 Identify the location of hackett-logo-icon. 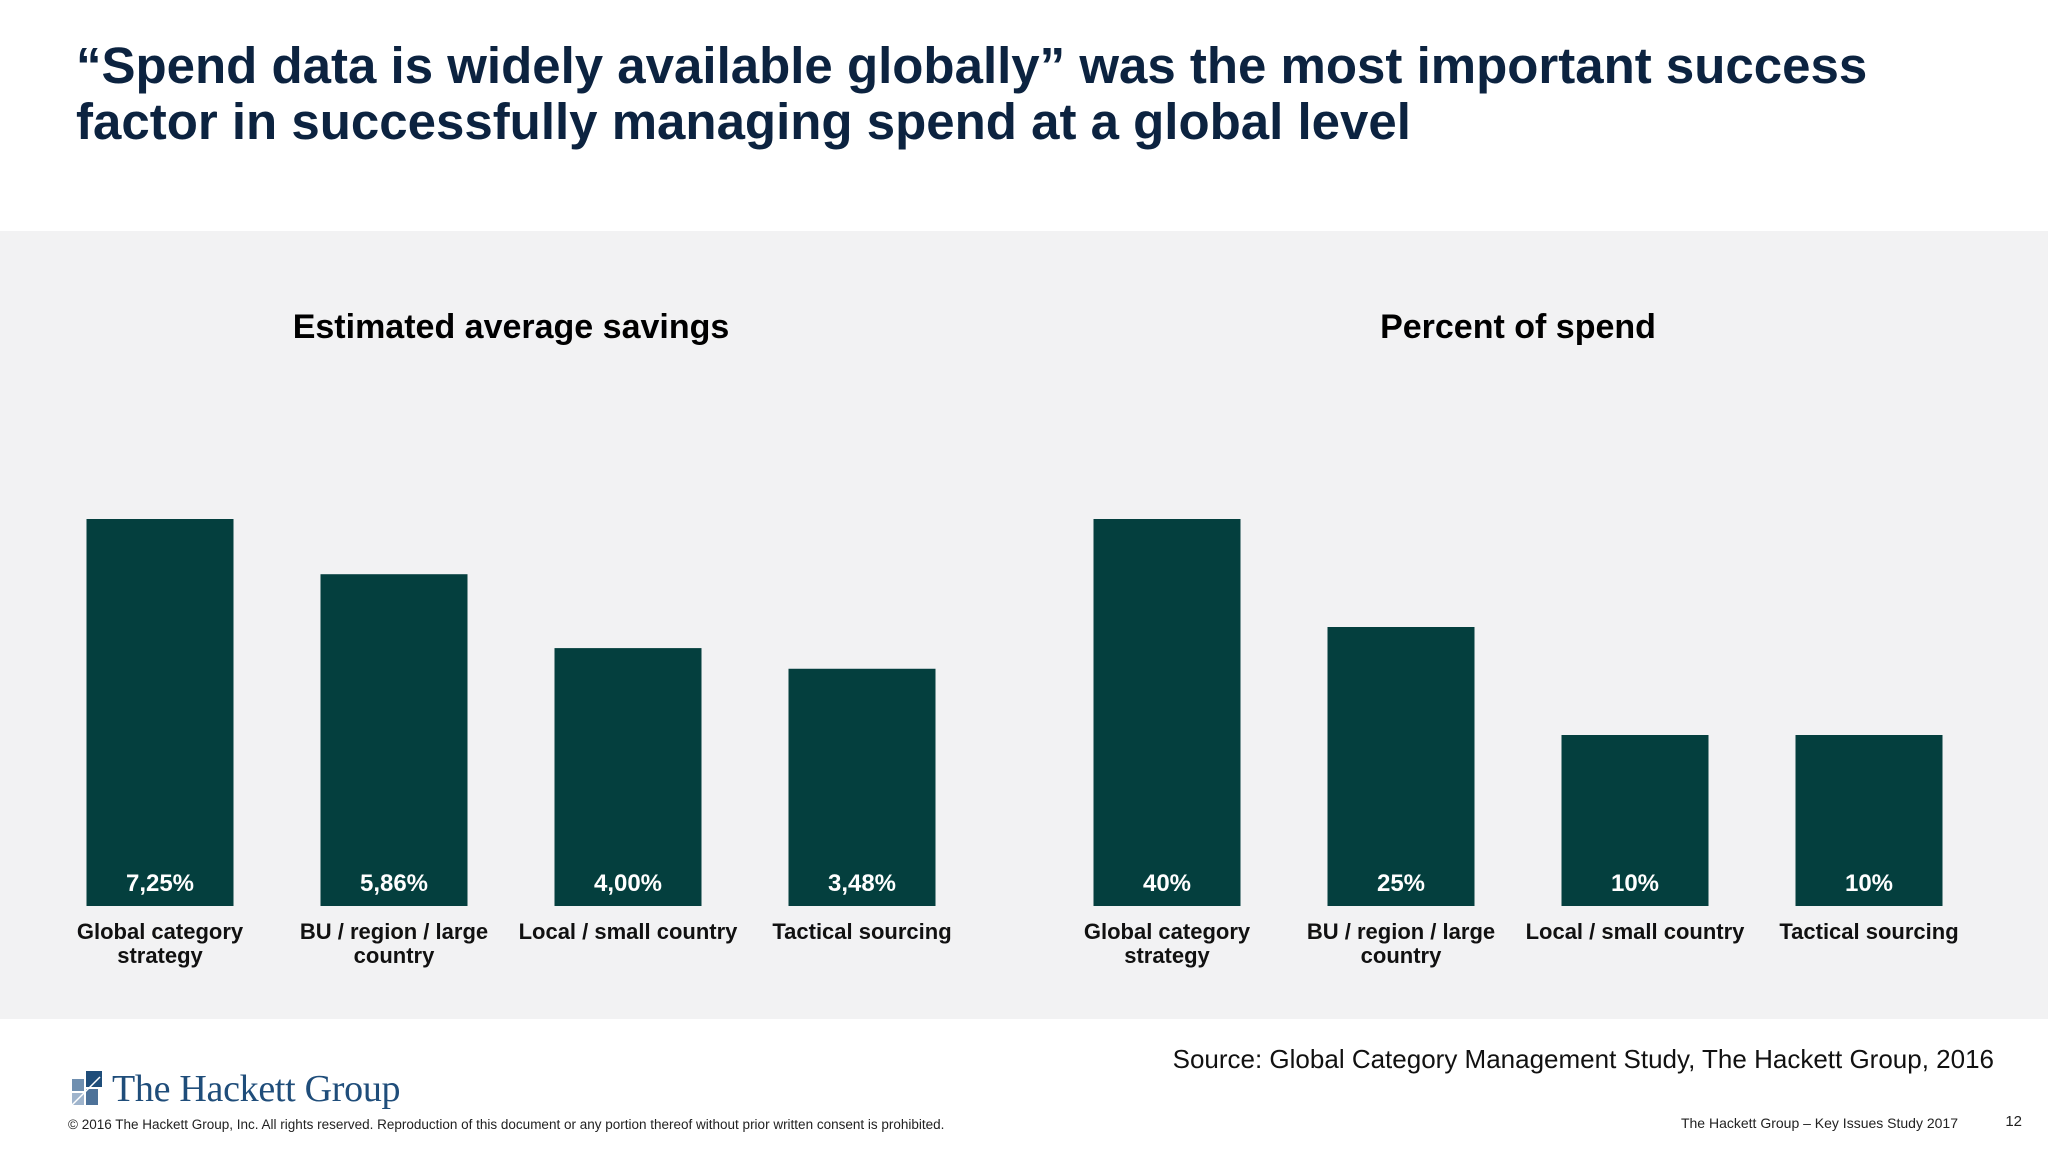
(87, 1088).